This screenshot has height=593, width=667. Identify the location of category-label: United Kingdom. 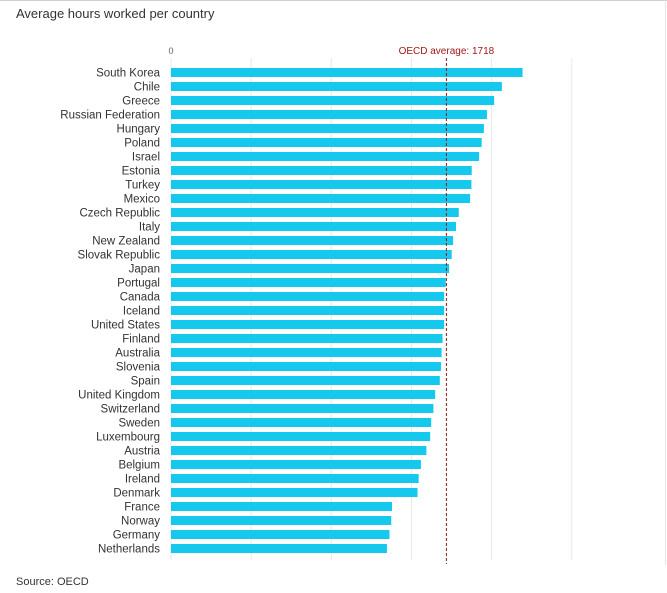
(119, 396).